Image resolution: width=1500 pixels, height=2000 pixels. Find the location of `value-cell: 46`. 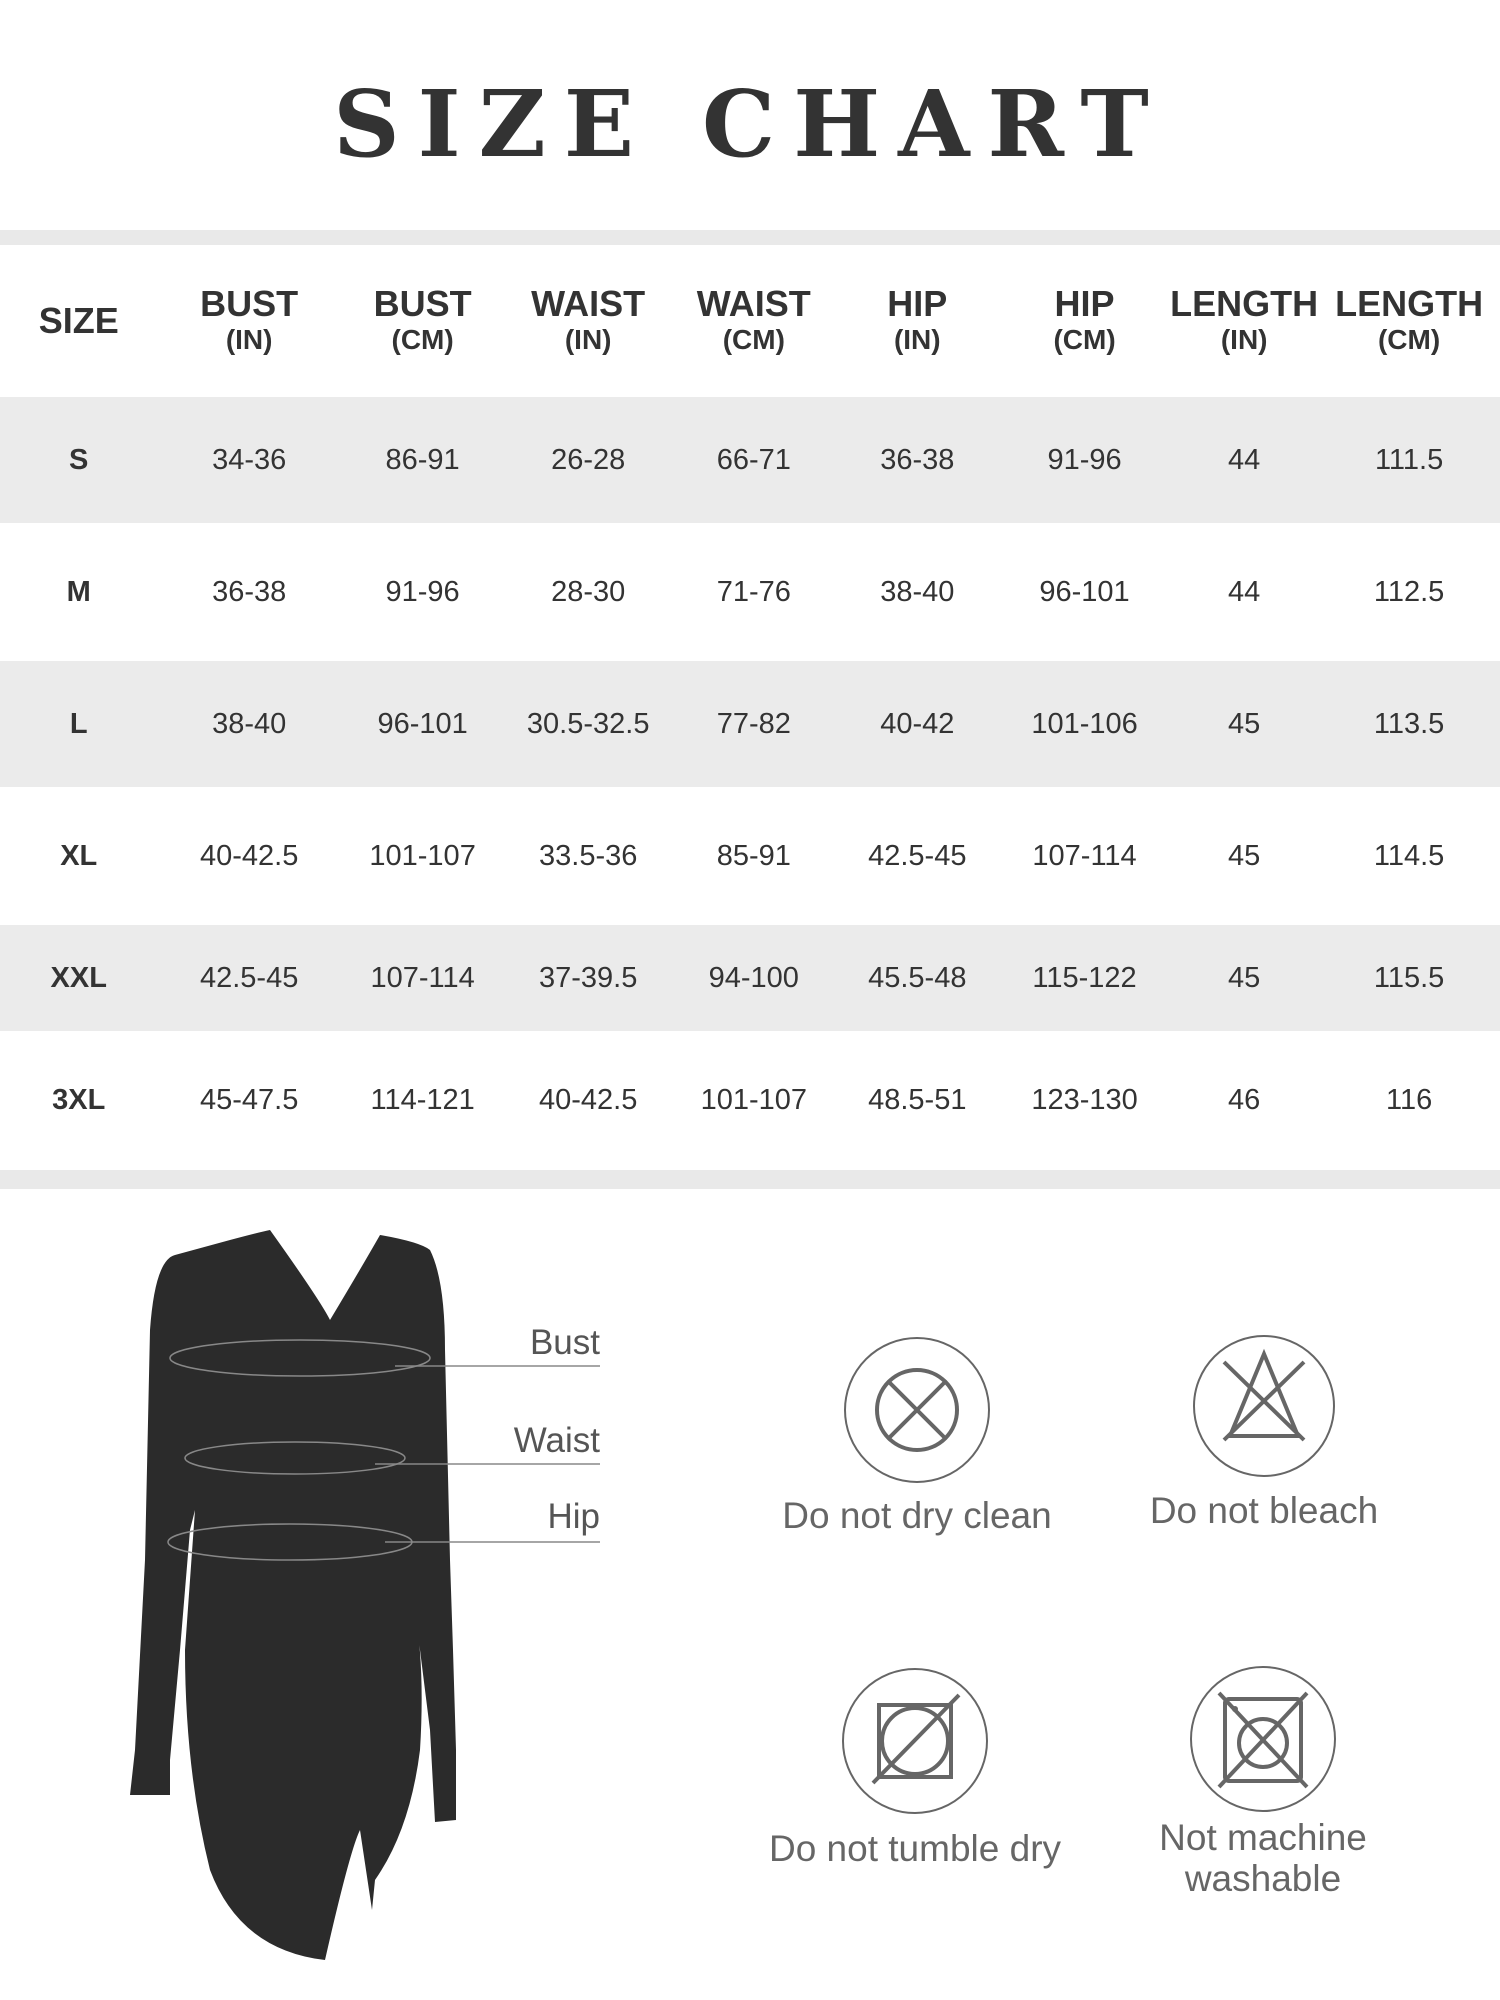

value-cell: 46 is located at coordinates (1244, 1100).